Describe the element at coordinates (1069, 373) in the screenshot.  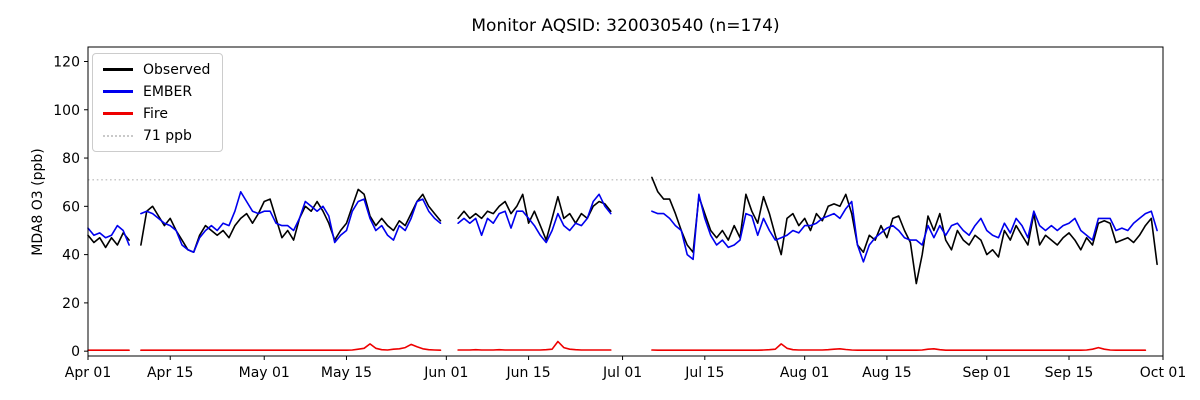
I see `x-tick-label: Sep 15` at that location.